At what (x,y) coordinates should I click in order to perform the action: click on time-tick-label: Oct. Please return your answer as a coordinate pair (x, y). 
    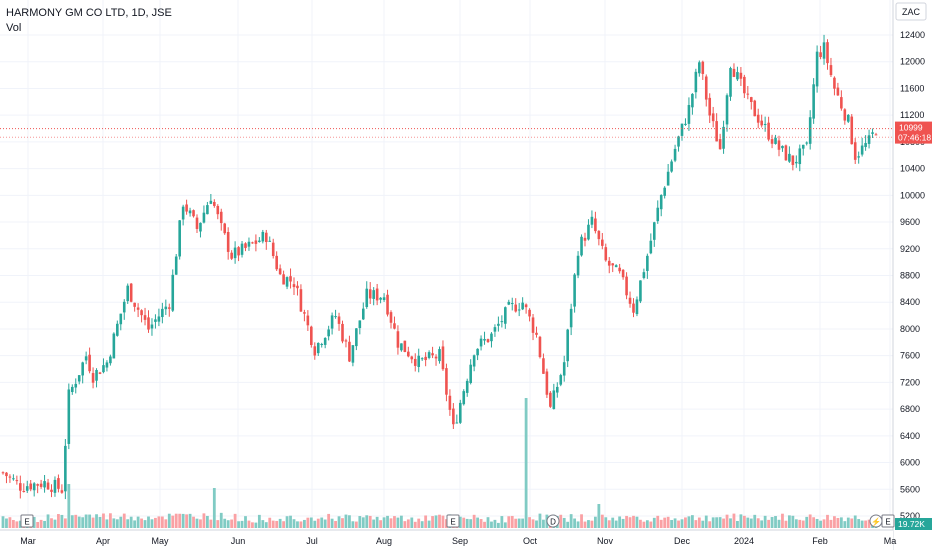
    Looking at the image, I should click on (530, 541).